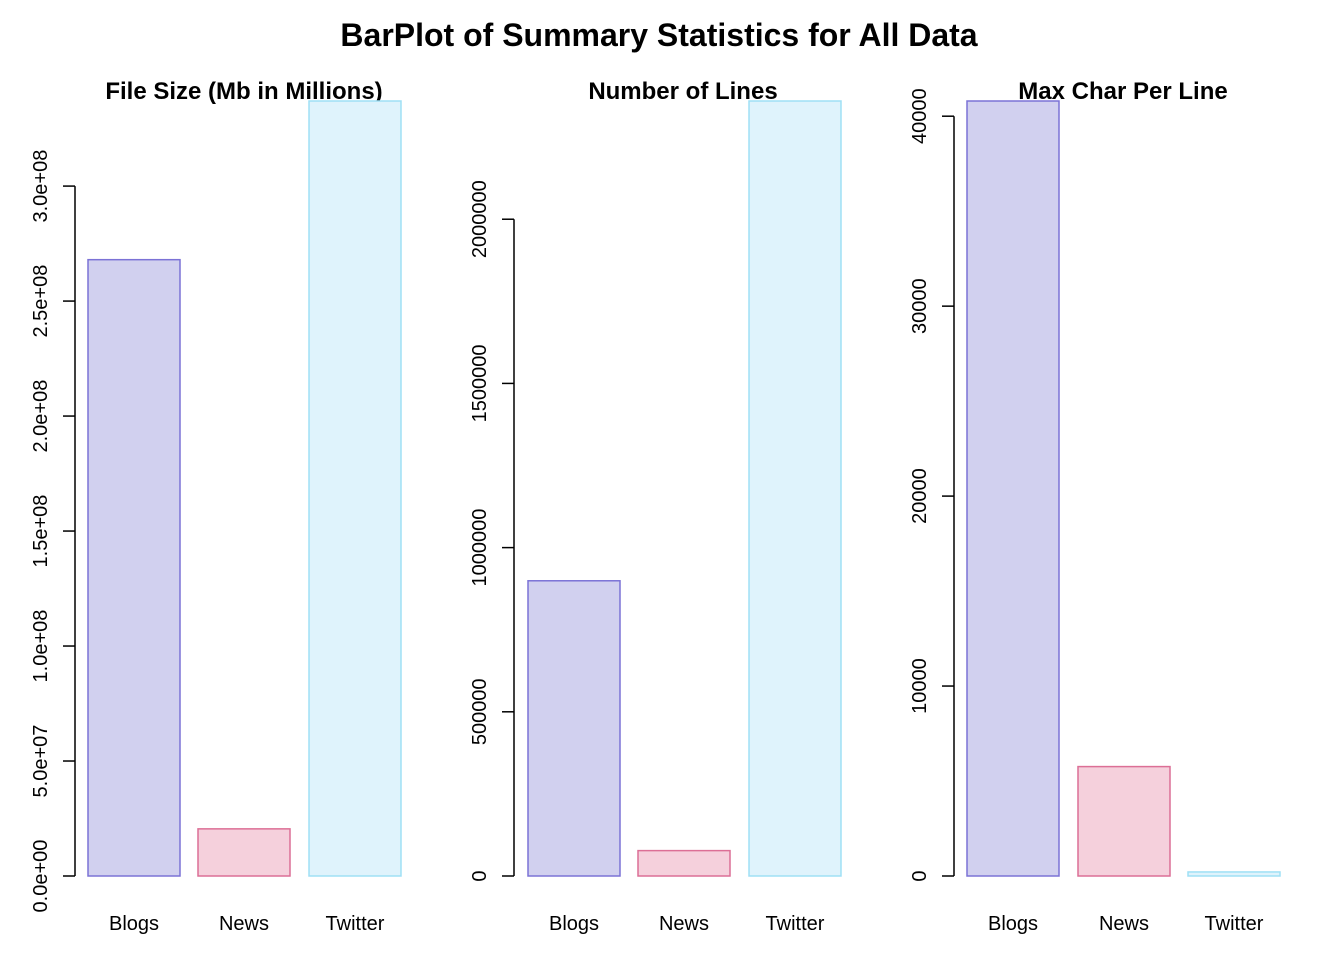 The width and height of the screenshot is (1344, 960). Describe the element at coordinates (41, 876) in the screenshot. I see `y-tick-label: 0.0e+00` at that location.